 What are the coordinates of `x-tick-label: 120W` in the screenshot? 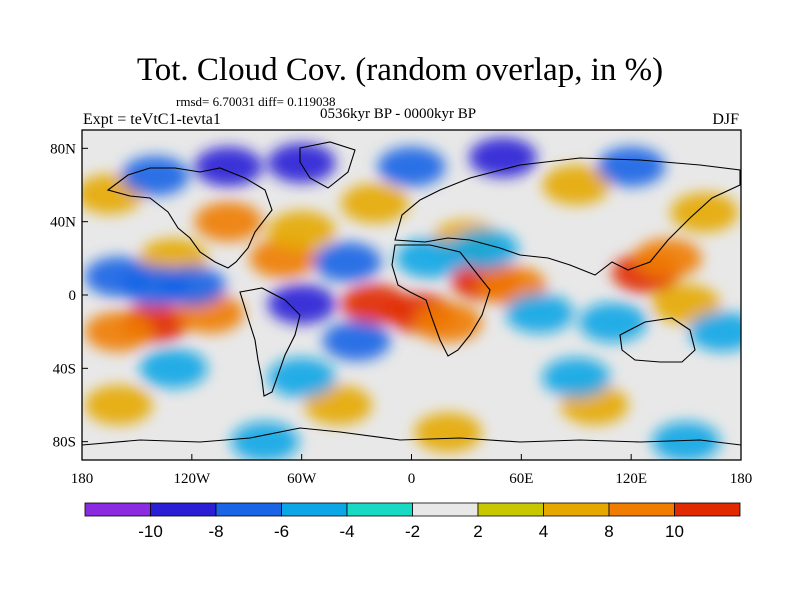 It's located at (192, 479).